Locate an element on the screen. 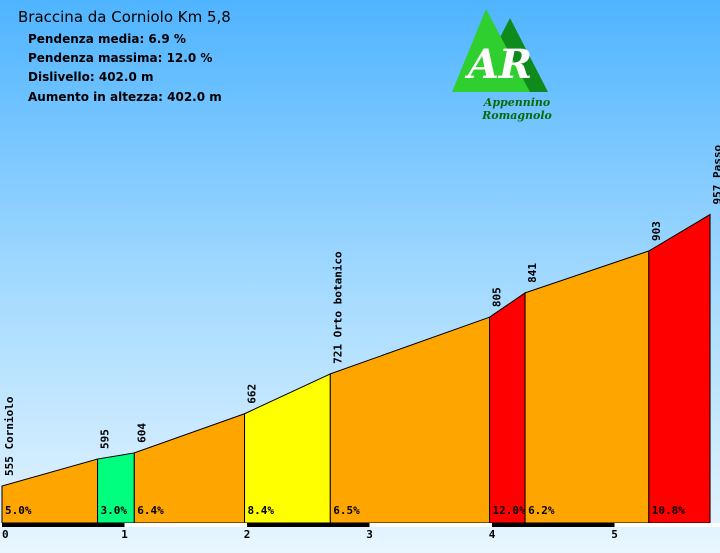 The image size is (720, 553). segment-grade-labels: 5.0% 3.0% 6.4% 8.4% 6.5% 12.0% 6.2% 10.8% is located at coordinates (345, 510).